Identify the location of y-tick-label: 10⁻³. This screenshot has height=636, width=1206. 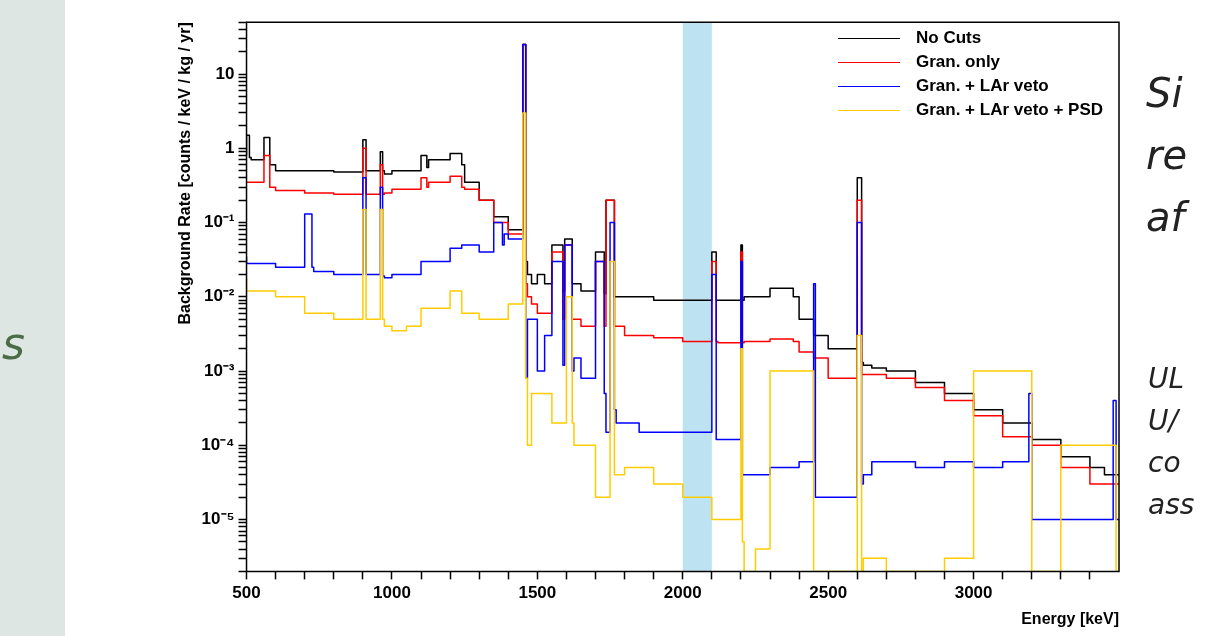
(219, 370).